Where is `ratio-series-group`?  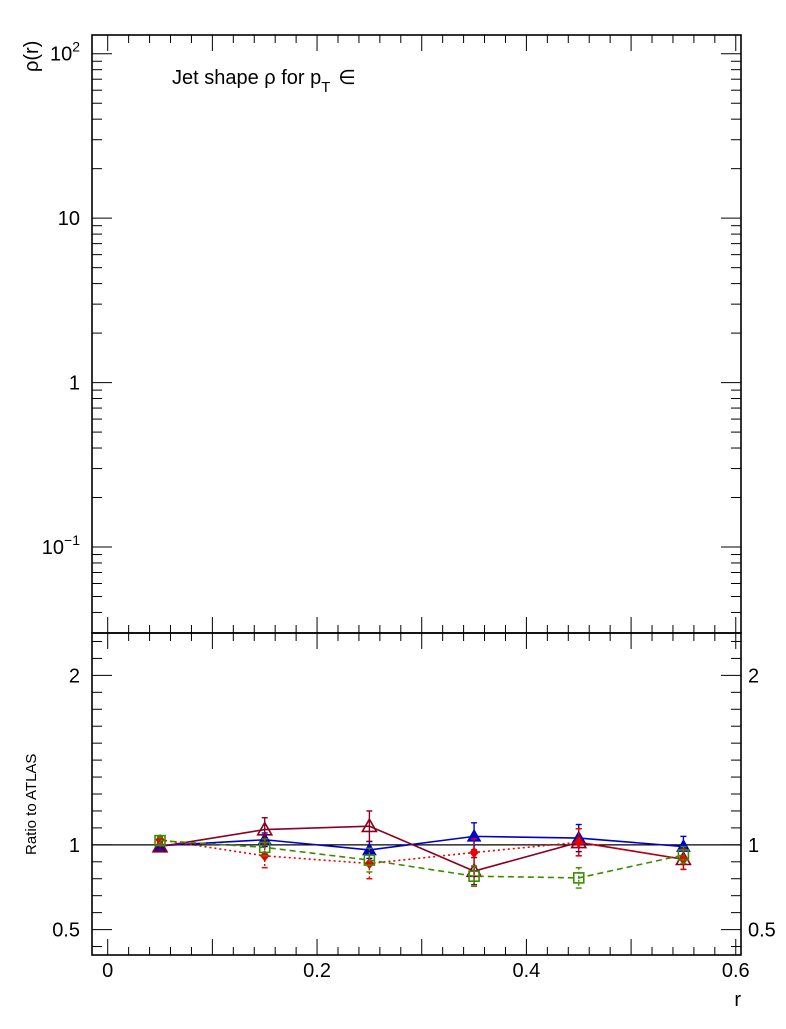
ratio-series-group is located at coordinates (416, 849).